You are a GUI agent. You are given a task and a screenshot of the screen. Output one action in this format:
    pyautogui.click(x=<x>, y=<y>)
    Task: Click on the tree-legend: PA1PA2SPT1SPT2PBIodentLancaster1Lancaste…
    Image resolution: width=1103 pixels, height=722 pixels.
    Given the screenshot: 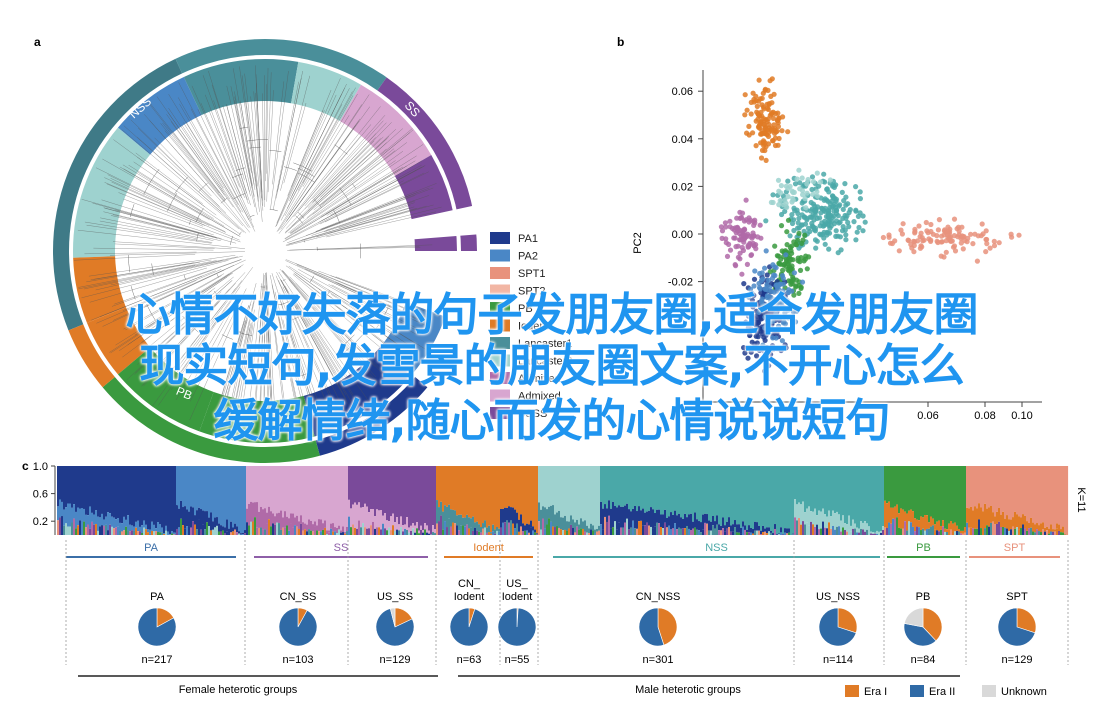 What is the action you would take?
    pyautogui.click(x=531, y=326)
    